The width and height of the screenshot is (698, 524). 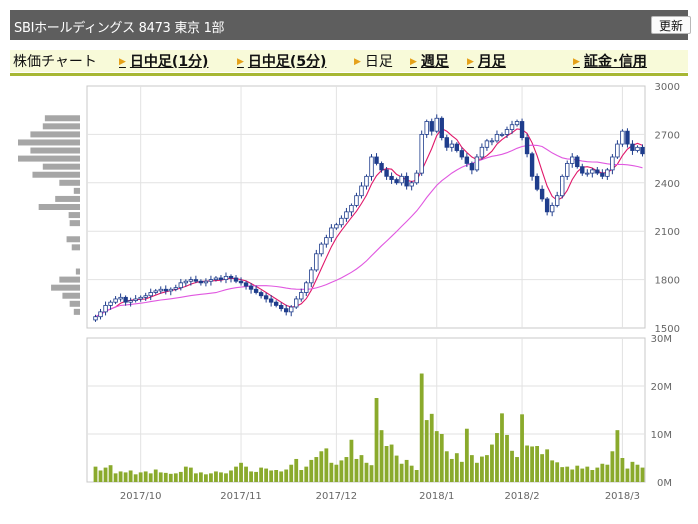 I want to click on x-tick-label: 2018/3, so click(x=622, y=496).